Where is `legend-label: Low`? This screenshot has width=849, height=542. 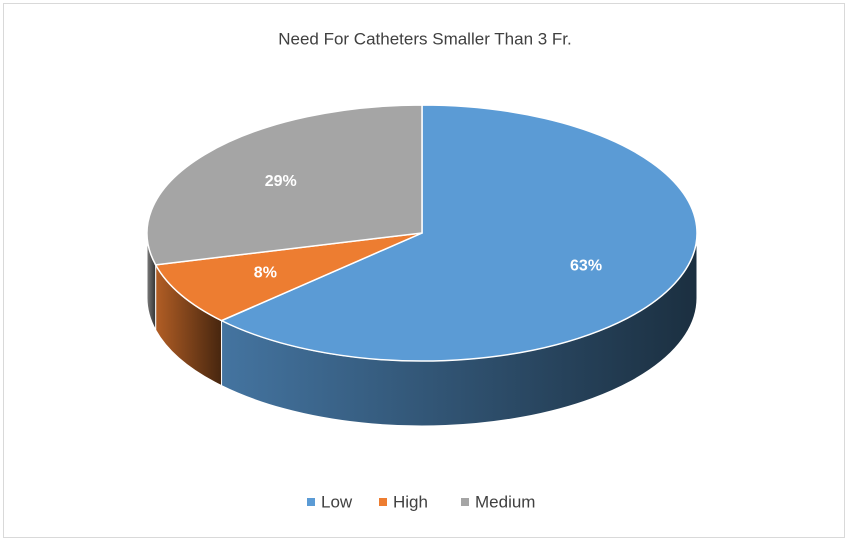 legend-label: Low is located at coordinates (337, 501).